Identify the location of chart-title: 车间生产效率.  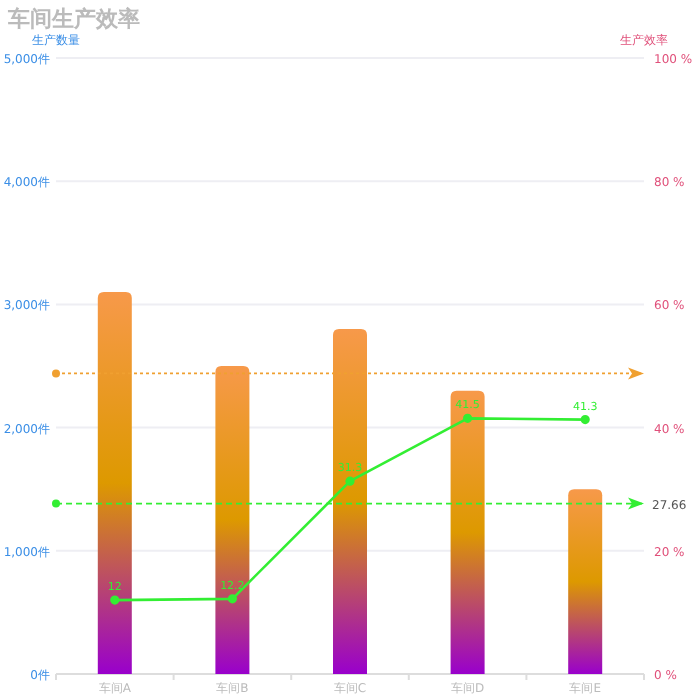
(73, 19).